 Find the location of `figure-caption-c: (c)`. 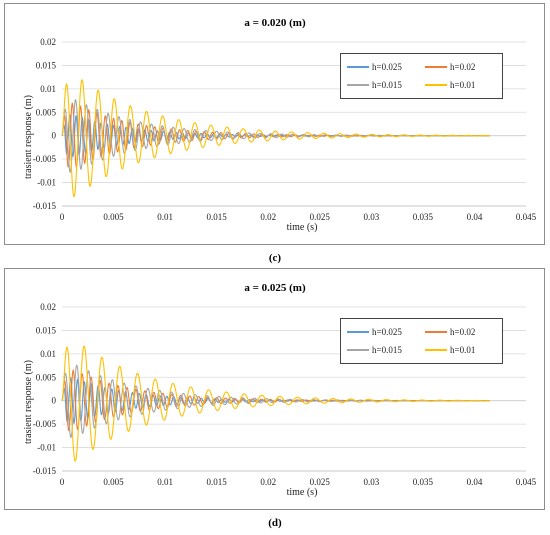

figure-caption-c: (c) is located at coordinates (275, 258).